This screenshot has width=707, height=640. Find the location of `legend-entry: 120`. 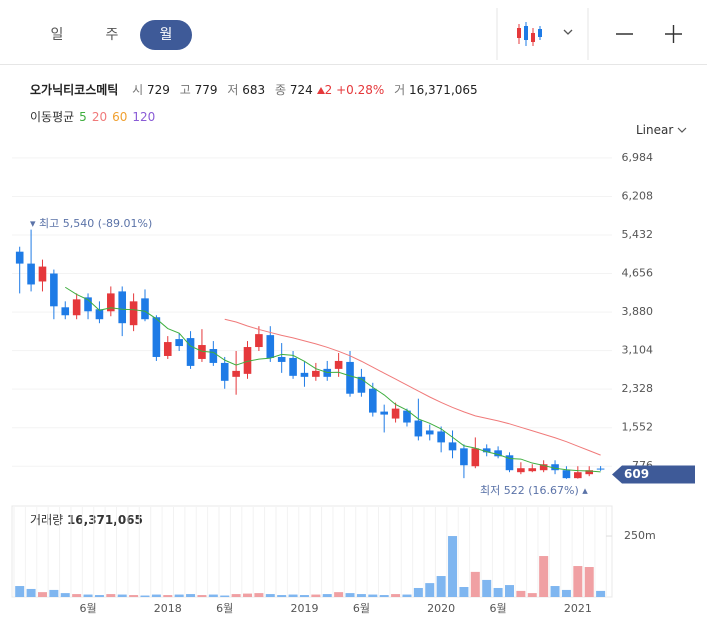

legend-entry: 120 is located at coordinates (144, 117).